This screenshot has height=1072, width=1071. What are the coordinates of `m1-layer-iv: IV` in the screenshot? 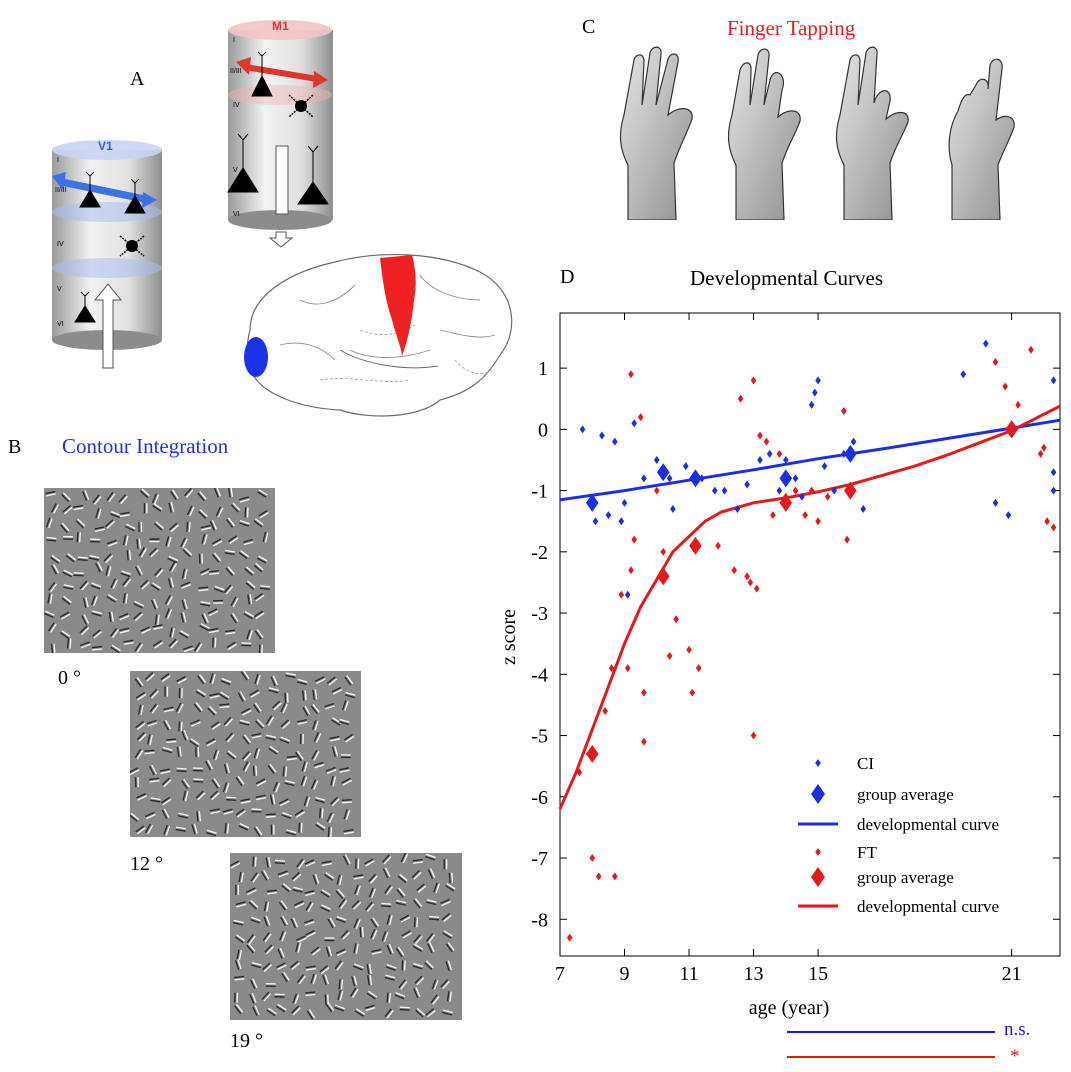 It's located at (236, 105).